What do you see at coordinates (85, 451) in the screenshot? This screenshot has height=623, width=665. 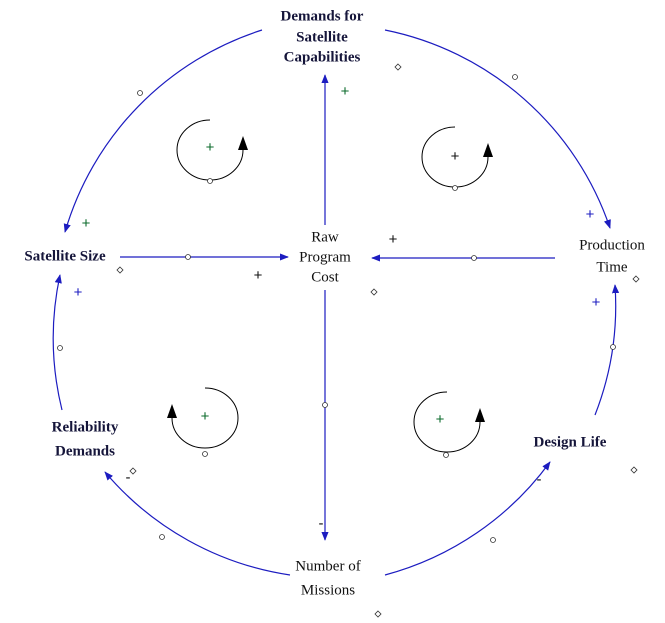 I see `node-label: Demands` at bounding box center [85, 451].